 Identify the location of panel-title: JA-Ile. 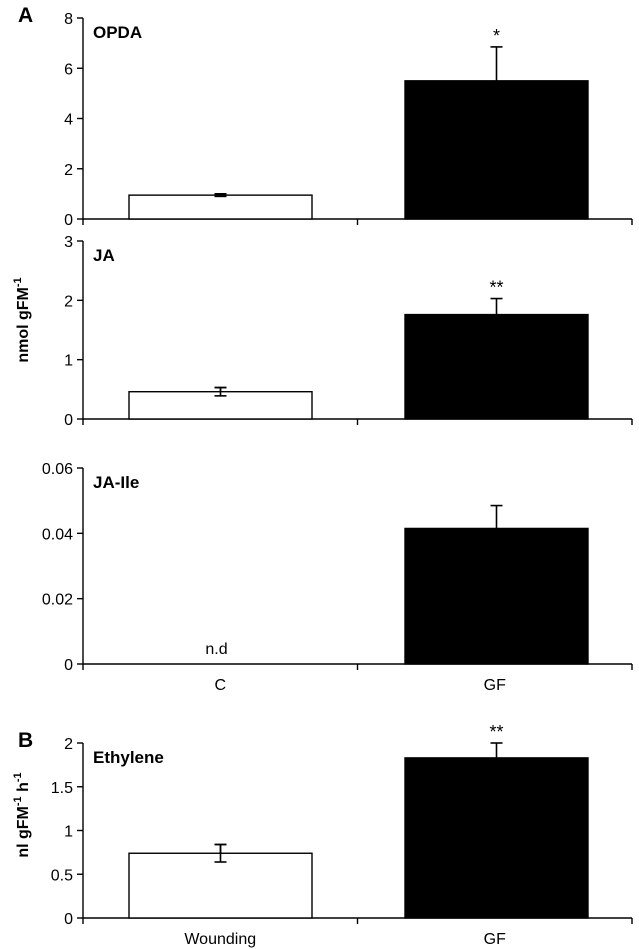
(116, 482).